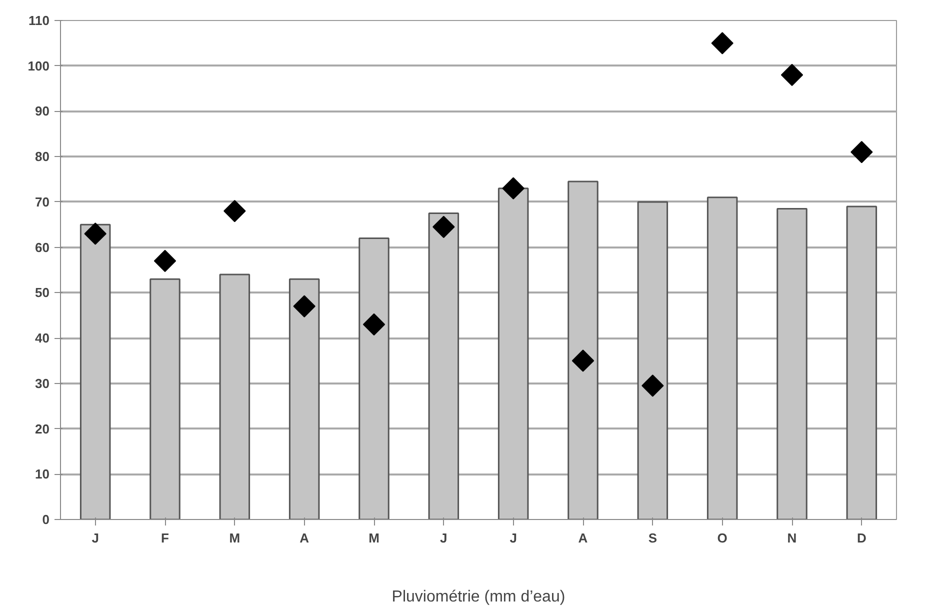 The image size is (930, 612). Describe the element at coordinates (792, 538) in the screenshot. I see `x-tick-label: N` at that location.